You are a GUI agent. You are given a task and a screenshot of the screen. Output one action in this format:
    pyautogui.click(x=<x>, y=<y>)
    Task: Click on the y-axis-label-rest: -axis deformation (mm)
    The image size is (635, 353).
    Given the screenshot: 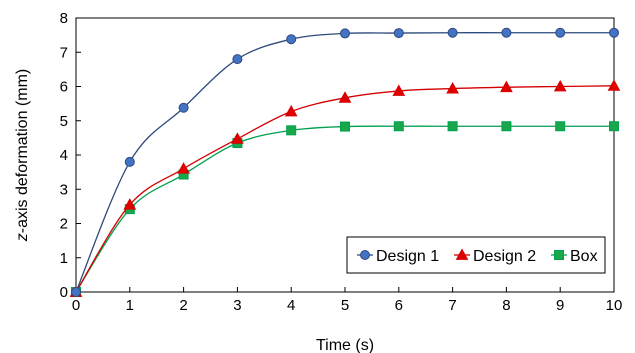 What is the action you would take?
    pyautogui.click(x=22, y=151)
    